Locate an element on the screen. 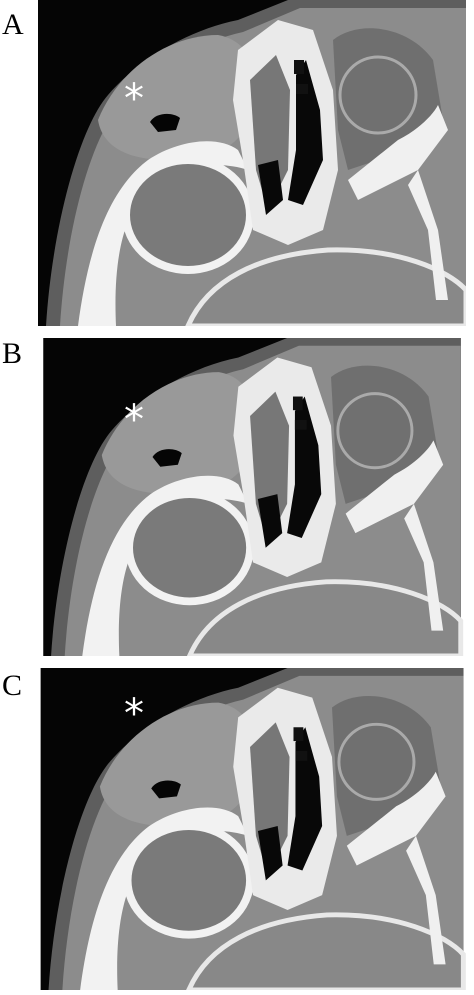 Image resolution: width=474 pixels, height=995 pixels. panel-label: B is located at coordinates (12, 353).